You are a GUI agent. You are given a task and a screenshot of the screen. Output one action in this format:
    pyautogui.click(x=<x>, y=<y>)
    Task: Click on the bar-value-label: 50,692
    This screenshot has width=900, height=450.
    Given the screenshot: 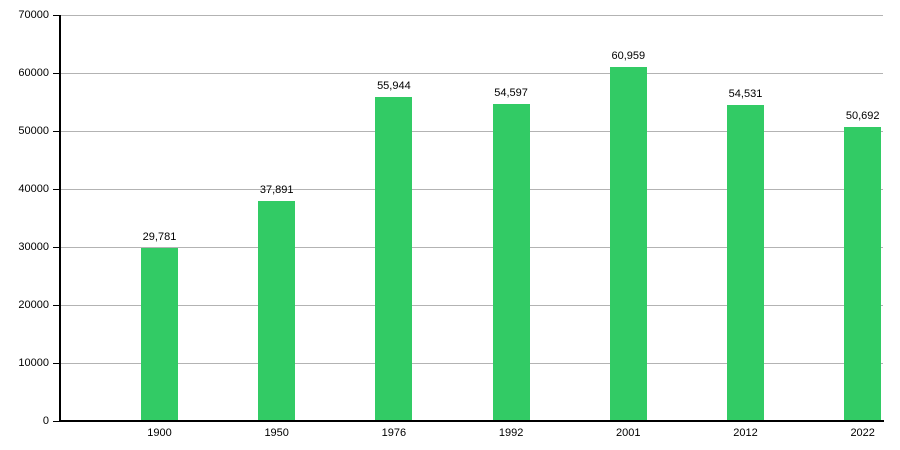 What is the action you would take?
    pyautogui.click(x=862, y=115)
    